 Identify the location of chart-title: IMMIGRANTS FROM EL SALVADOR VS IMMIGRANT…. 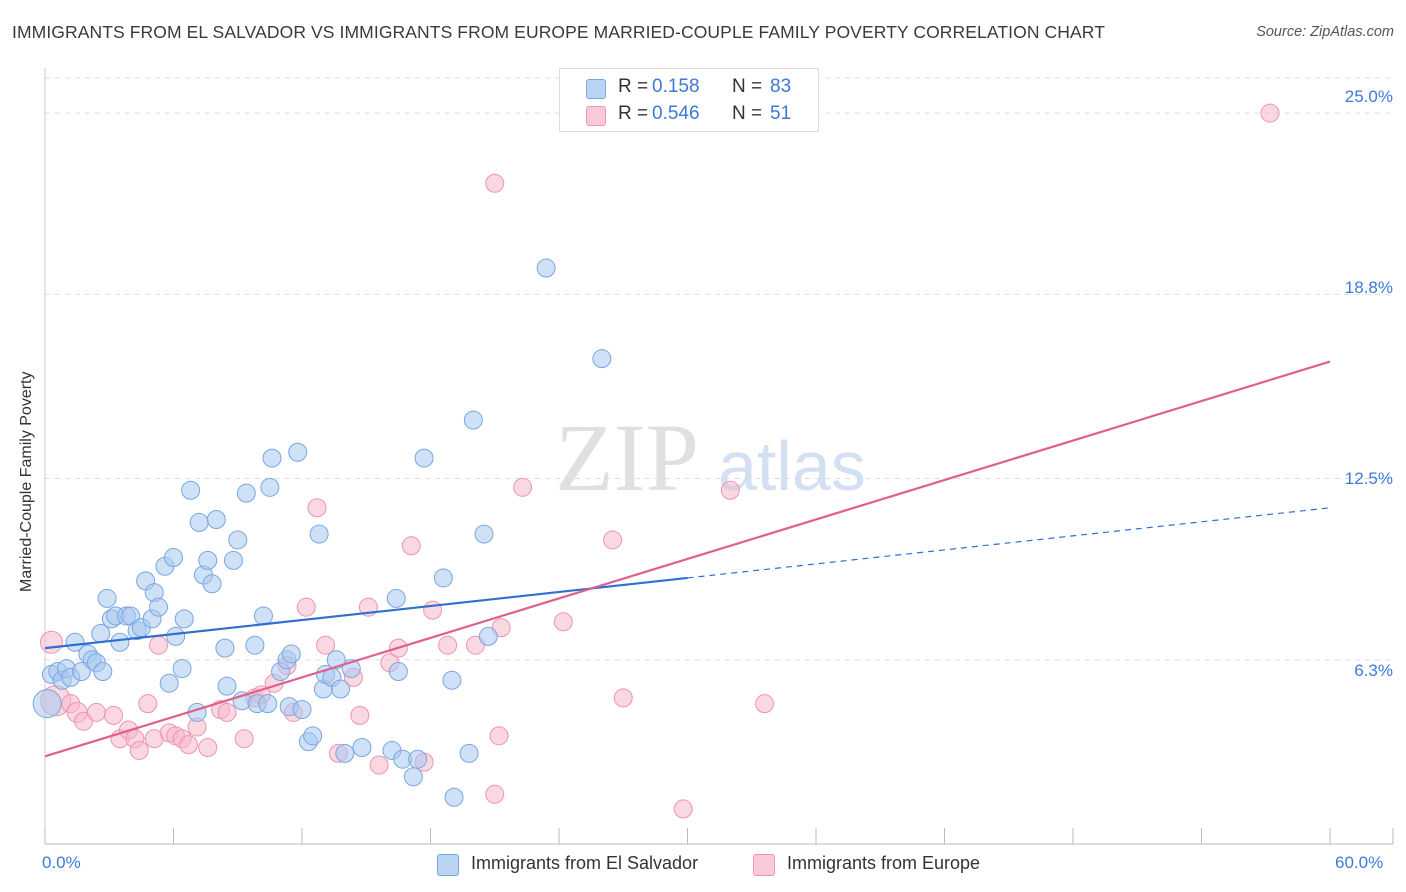
(558, 32).